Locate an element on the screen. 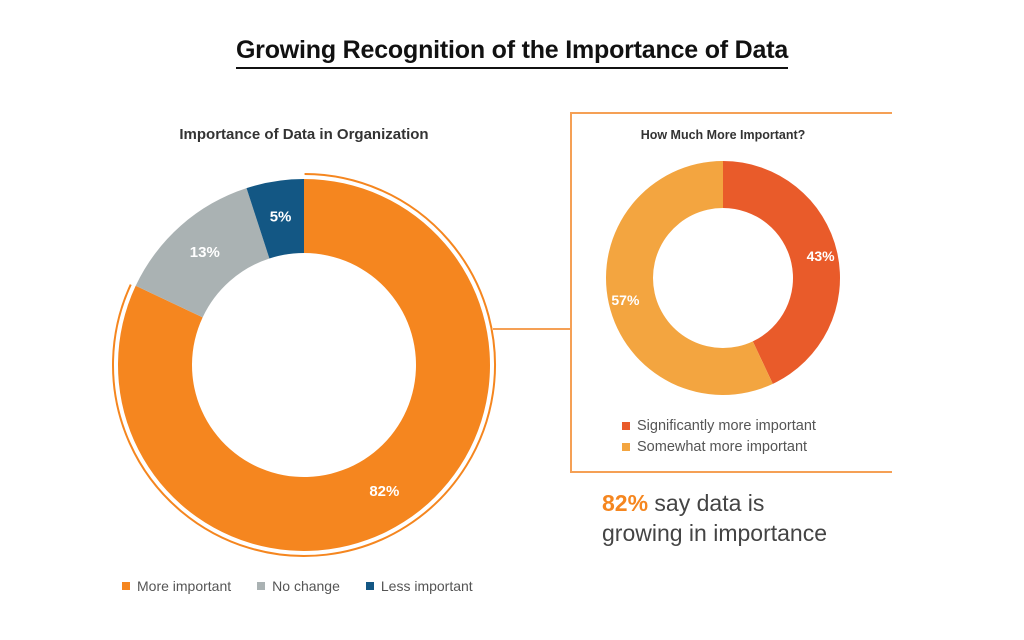 This screenshot has height=640, width=1024. data-label: 82% is located at coordinates (384, 491).